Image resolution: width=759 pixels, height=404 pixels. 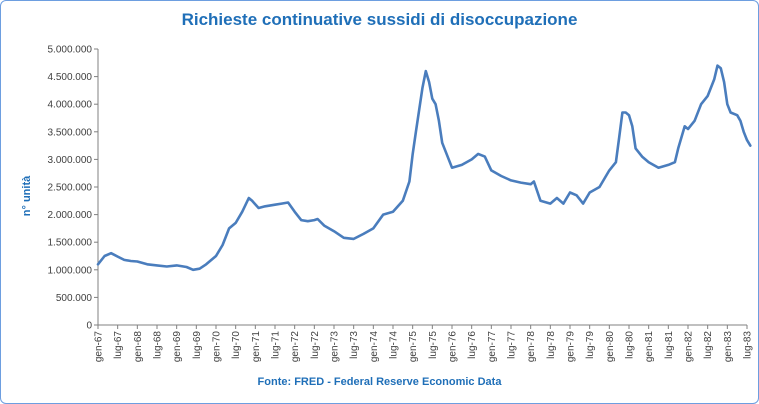 What do you see at coordinates (70, 132) in the screenshot?
I see `y-tick-label: 3.500.000` at bounding box center [70, 132].